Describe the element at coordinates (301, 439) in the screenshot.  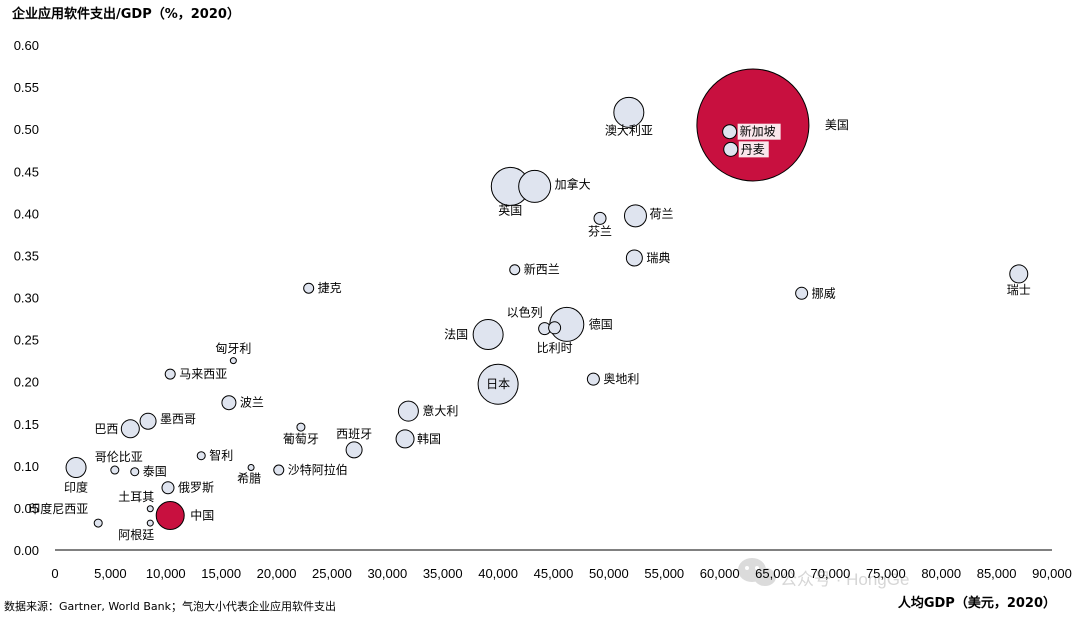
I see `bubble-label: 葡萄牙` at that location.